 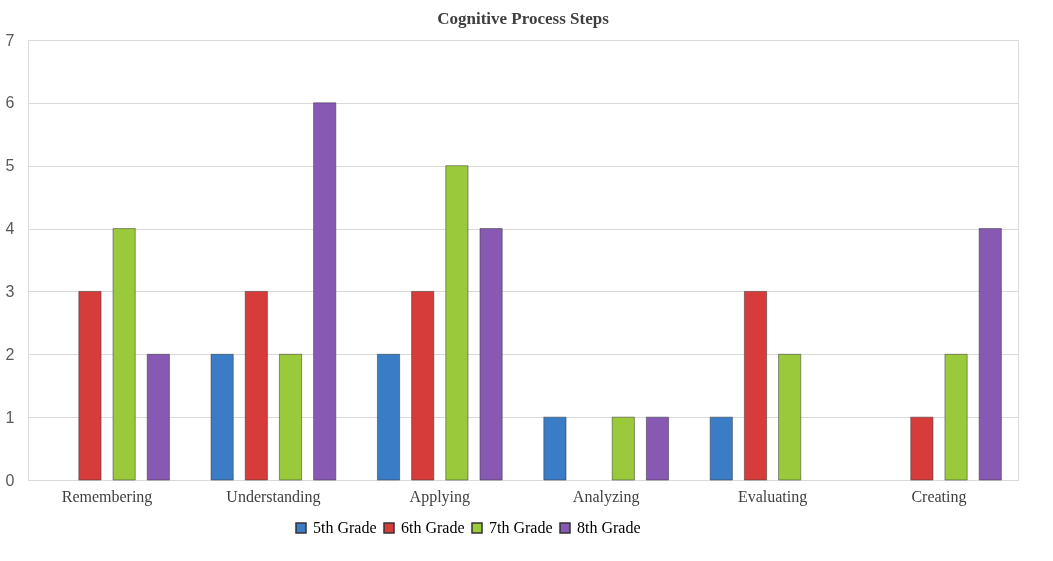 What do you see at coordinates (606, 496) in the screenshot?
I see `x-tick-label: Analyzing` at bounding box center [606, 496].